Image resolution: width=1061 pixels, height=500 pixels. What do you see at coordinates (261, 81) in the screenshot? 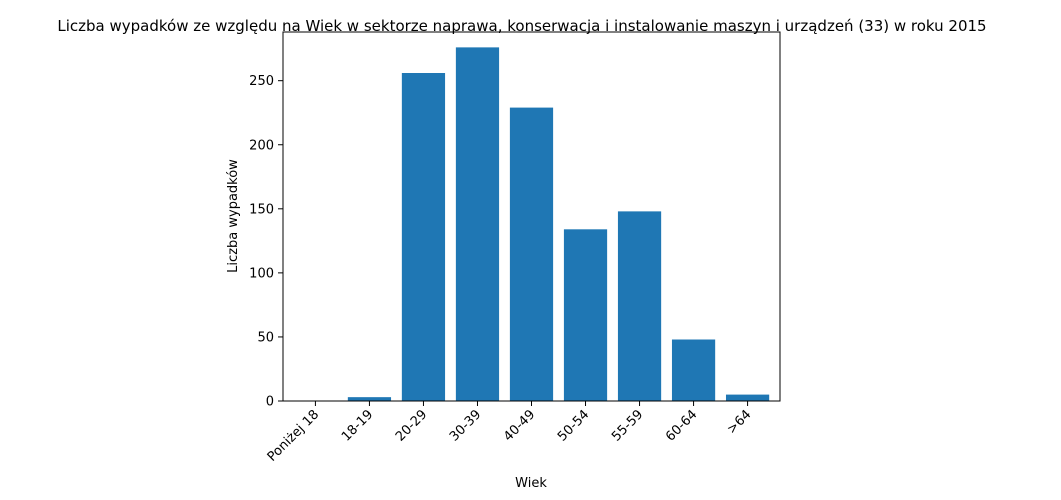
I see `y-tick-label-5: 250` at bounding box center [261, 81].